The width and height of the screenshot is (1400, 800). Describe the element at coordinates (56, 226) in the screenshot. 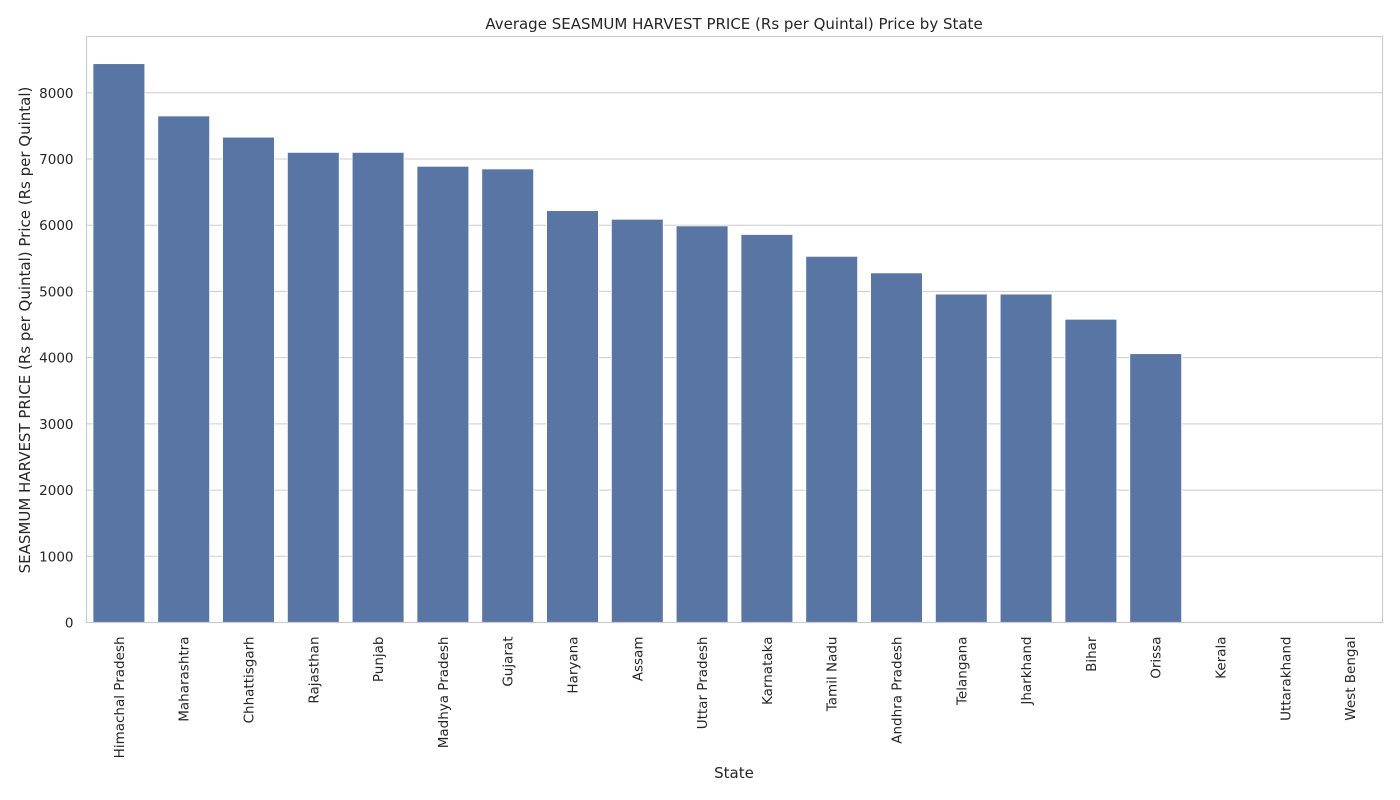

I see `y-tick-label: 6000` at that location.